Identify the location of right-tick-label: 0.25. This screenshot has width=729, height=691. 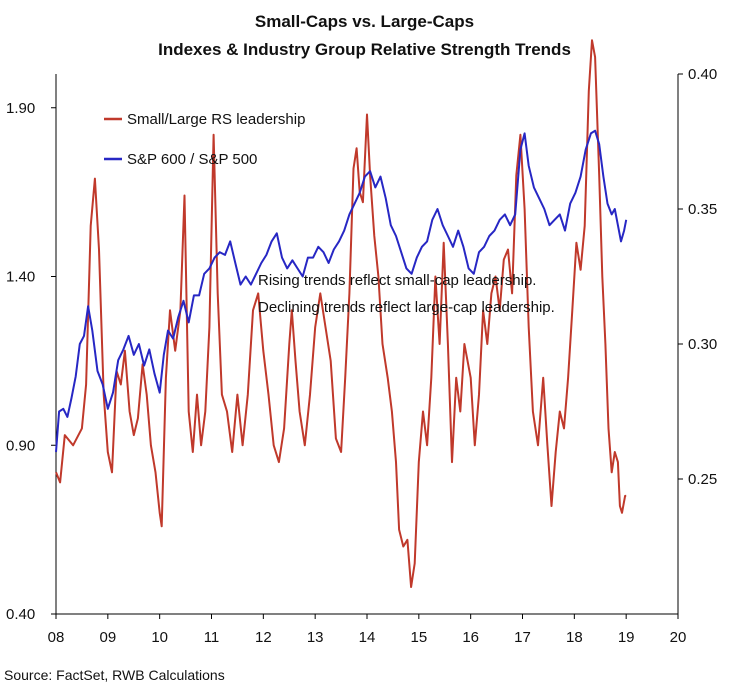
(702, 479).